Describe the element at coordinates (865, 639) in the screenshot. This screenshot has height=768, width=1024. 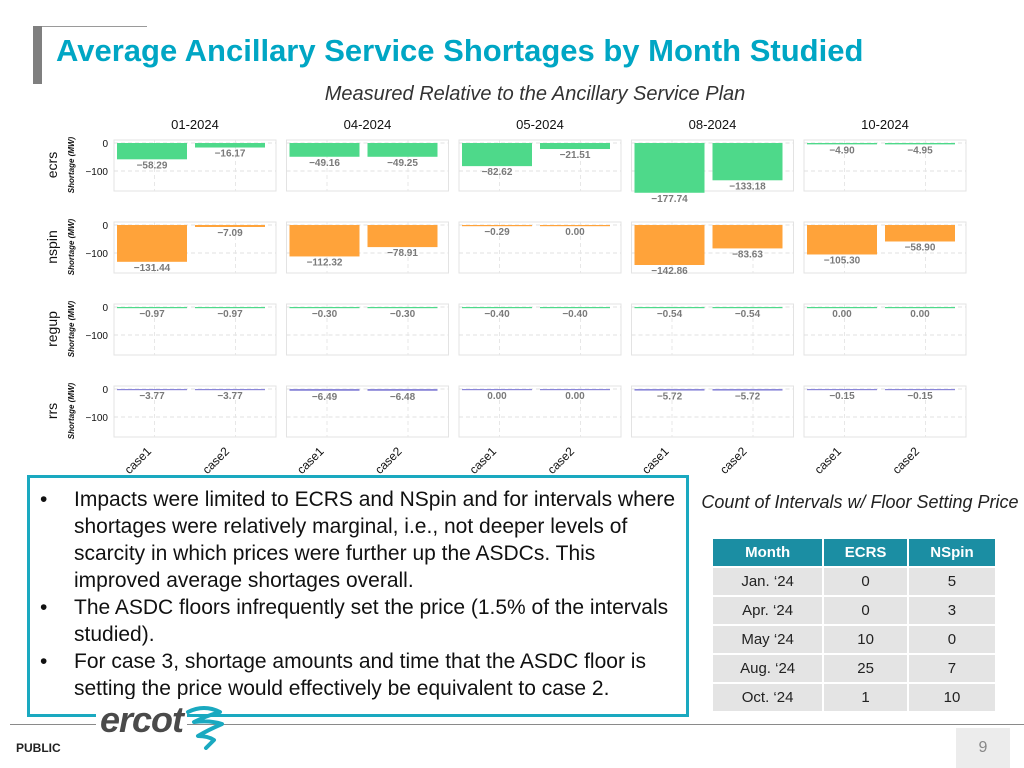
I see `table-cell: 10` at that location.